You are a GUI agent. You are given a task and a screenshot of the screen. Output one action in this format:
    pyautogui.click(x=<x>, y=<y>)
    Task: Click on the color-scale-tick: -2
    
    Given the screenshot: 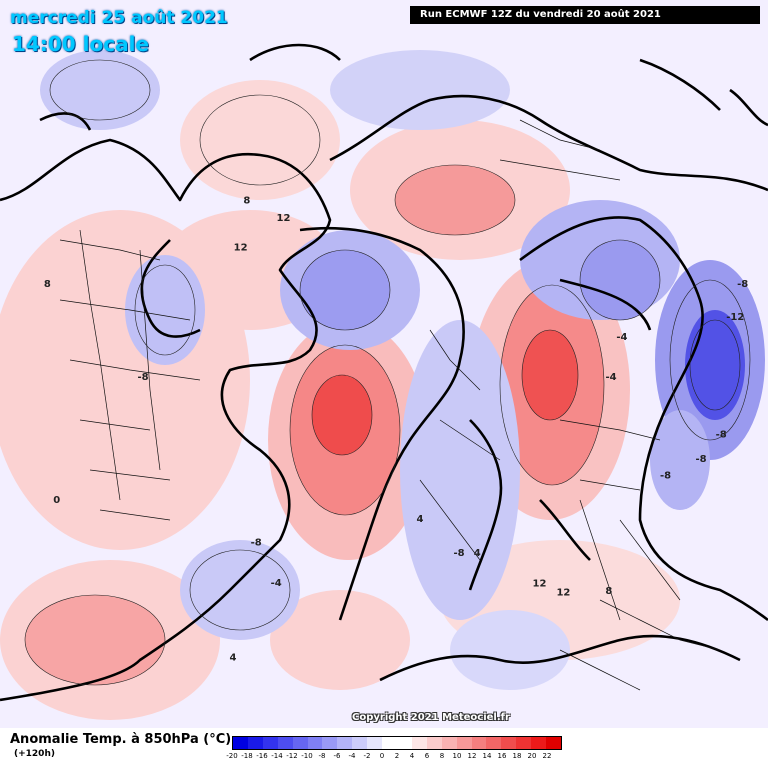 What is the action you would take?
    pyautogui.click(x=367, y=756)
    